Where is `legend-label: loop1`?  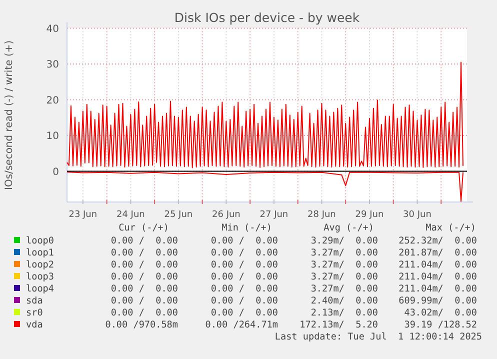
legend-label: loop1 is located at coordinates (40, 252).